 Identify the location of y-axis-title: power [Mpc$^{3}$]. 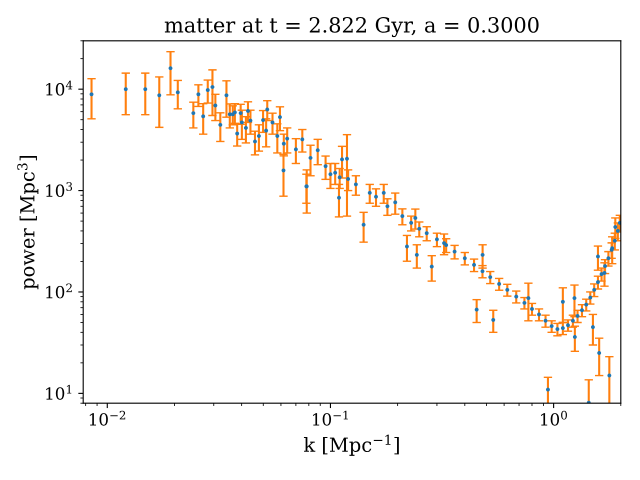
(27, 223).